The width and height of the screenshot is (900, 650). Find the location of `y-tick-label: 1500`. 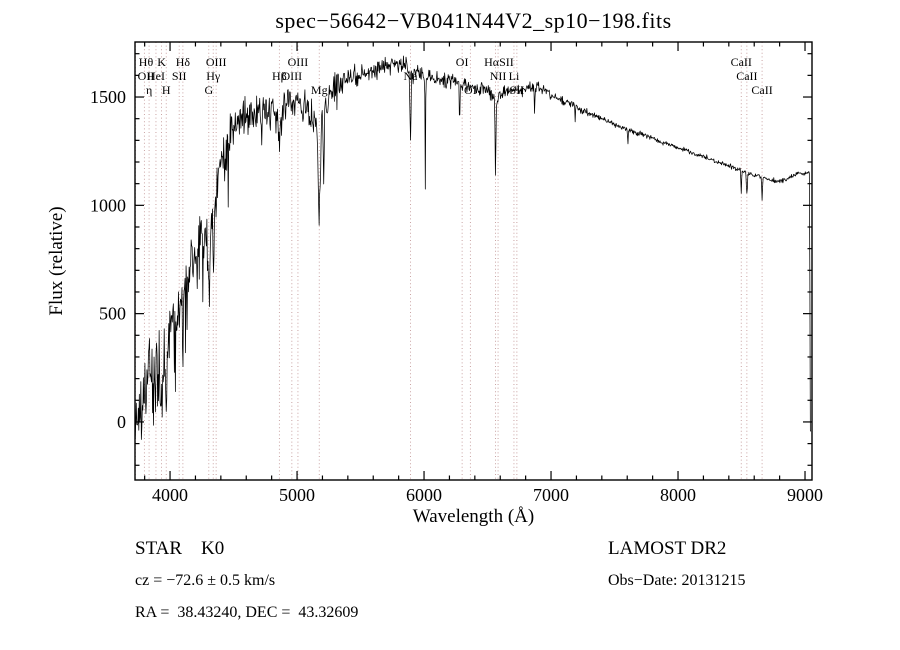

y-tick-label: 1500 is located at coordinates (108, 97).